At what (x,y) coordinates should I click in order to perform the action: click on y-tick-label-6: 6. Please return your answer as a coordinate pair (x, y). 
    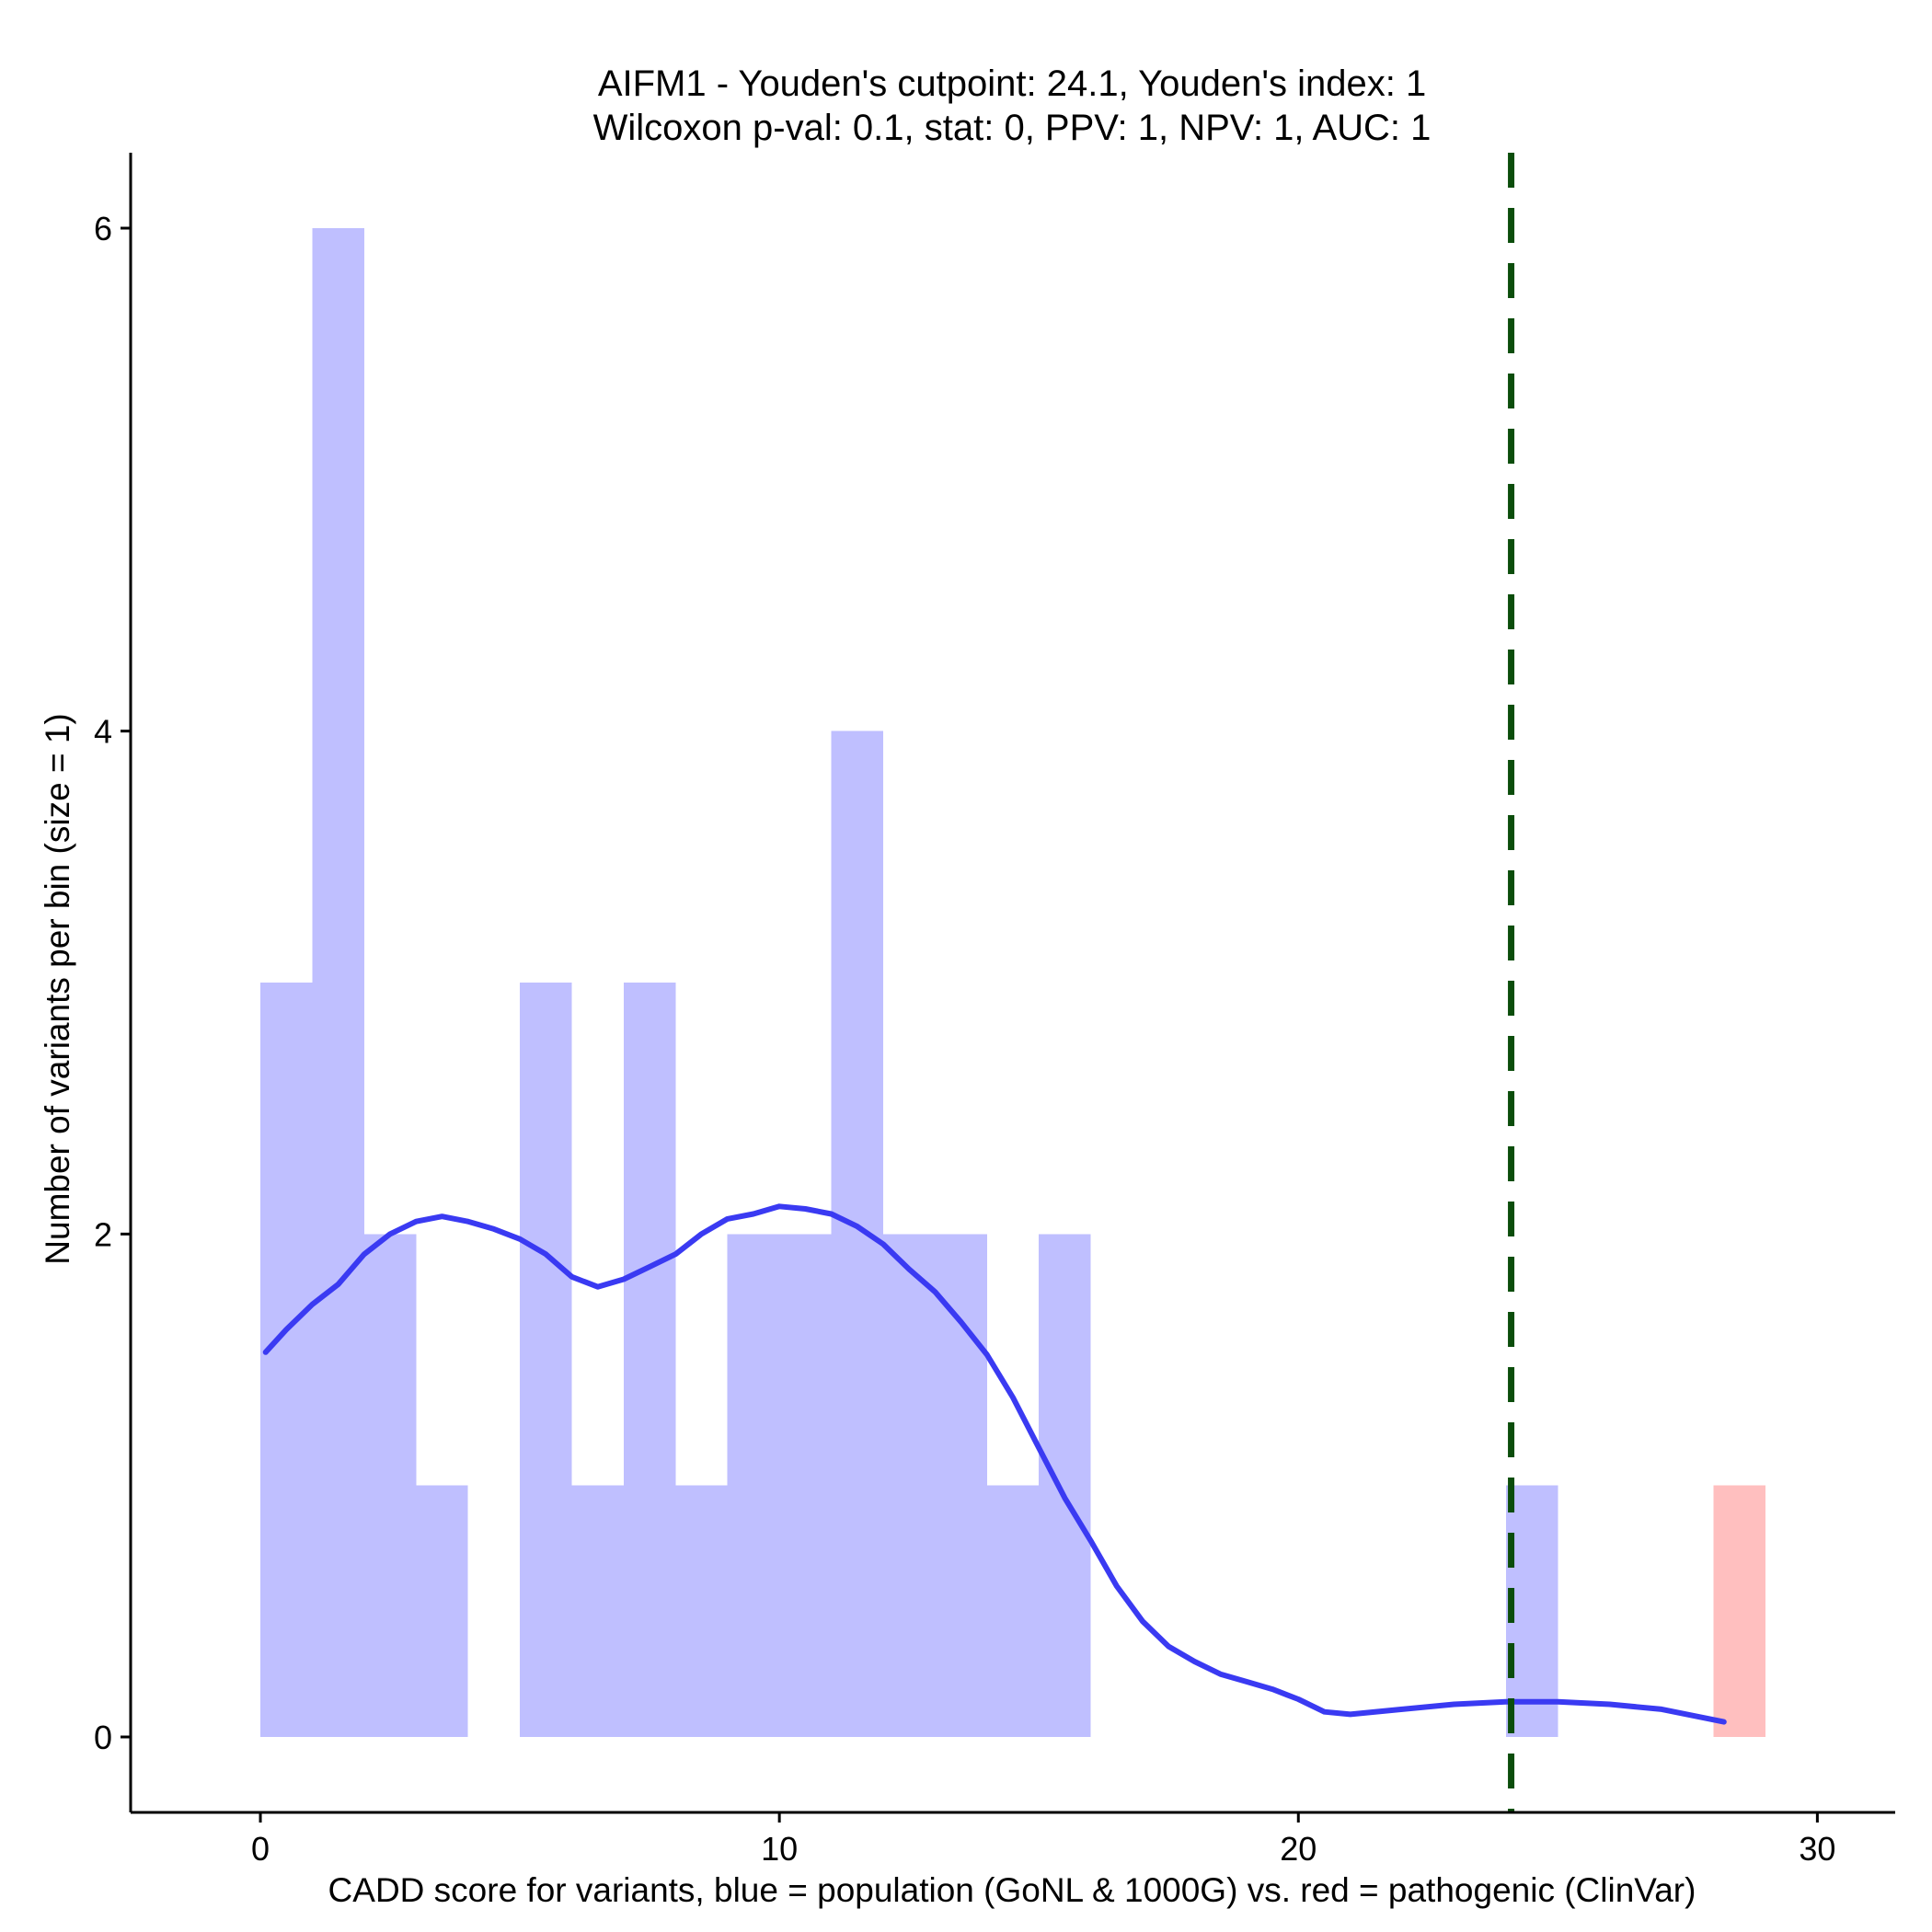
    Looking at the image, I should click on (103, 228).